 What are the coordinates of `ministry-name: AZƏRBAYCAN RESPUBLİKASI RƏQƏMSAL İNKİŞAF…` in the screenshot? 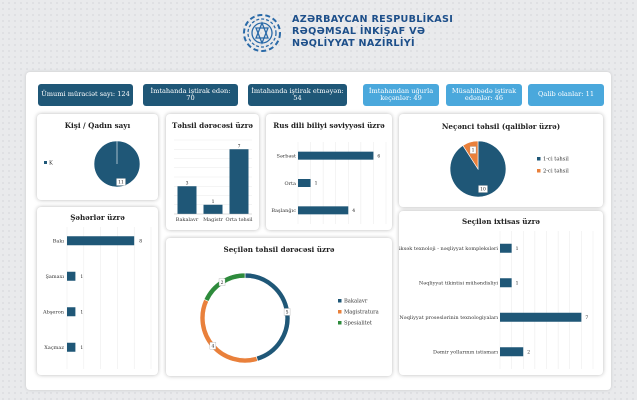 It's located at (372, 32).